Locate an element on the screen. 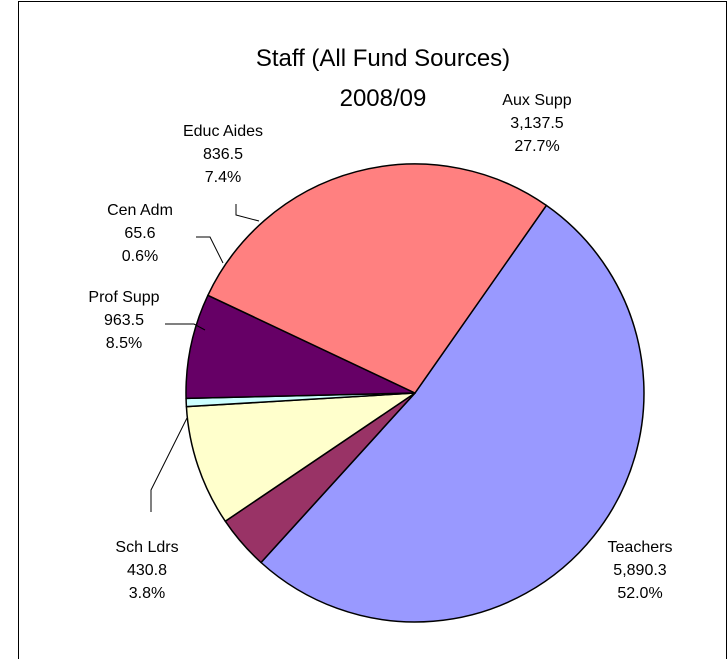 Image resolution: width=728 pixels, height=659 pixels. slice-label-value: 430.8 is located at coordinates (147, 570).